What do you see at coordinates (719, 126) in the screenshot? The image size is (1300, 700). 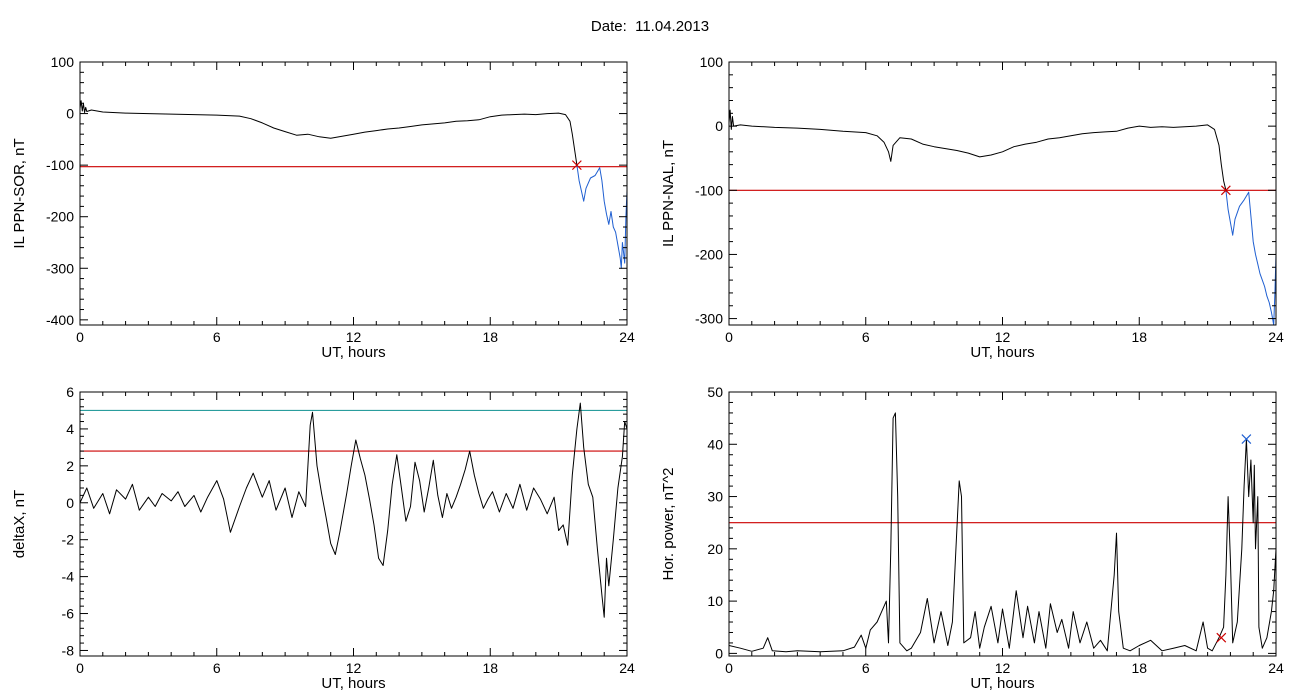 I see `panel-2-ytick-label-4: 0` at bounding box center [719, 126].